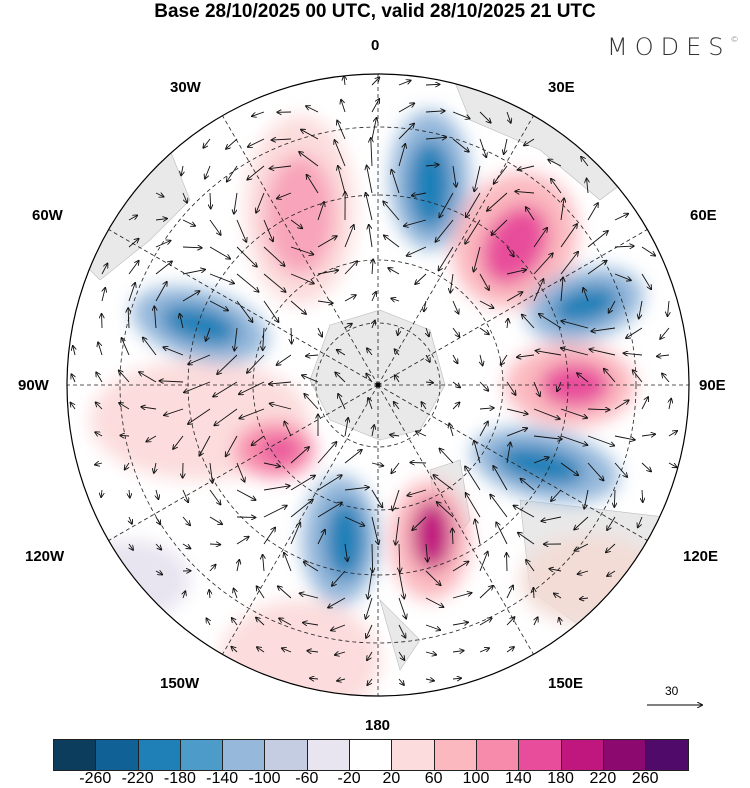 The width and height of the screenshot is (750, 788). What do you see at coordinates (700, 556) in the screenshot?
I see `lon-label-120e: 120E` at bounding box center [700, 556].